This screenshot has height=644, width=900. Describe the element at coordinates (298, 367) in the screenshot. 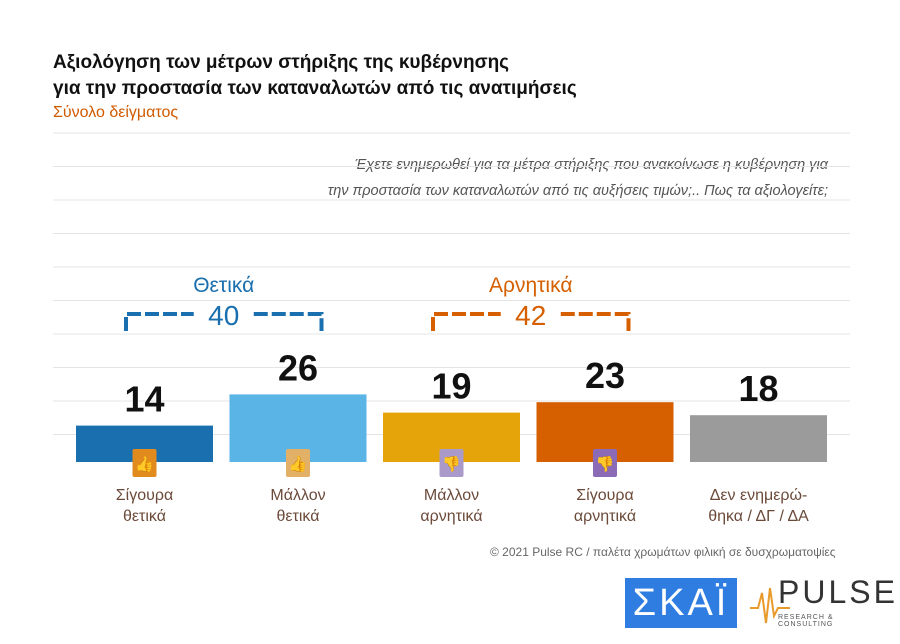

I see `data-label: 26` at that location.